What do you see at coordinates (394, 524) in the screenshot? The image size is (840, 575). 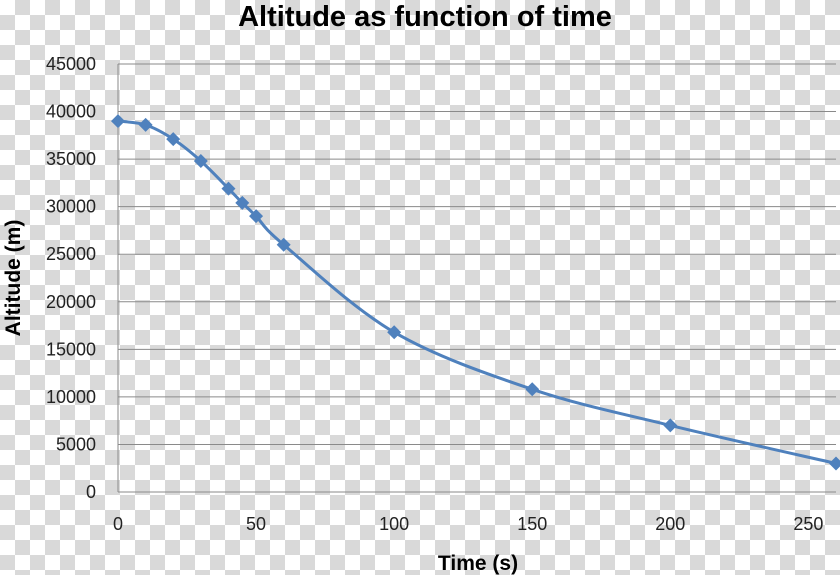 I see `x-tick-label: 100` at bounding box center [394, 524].